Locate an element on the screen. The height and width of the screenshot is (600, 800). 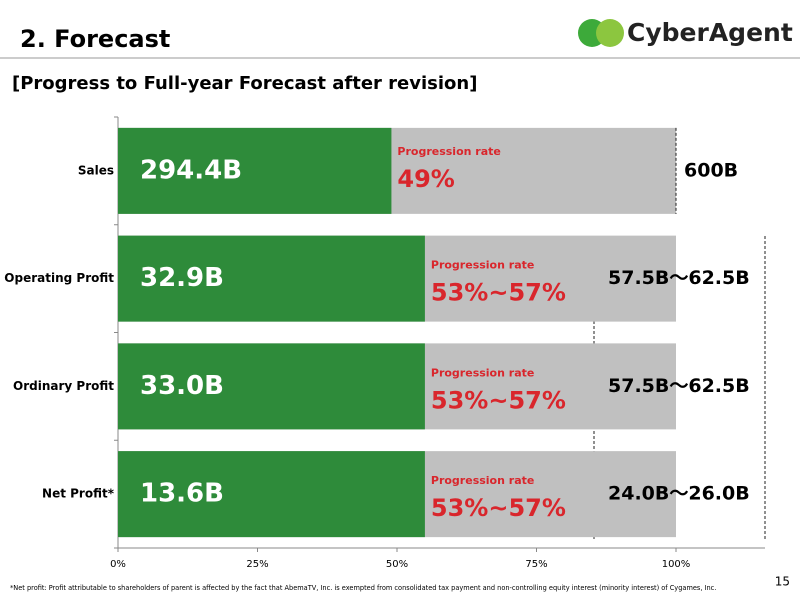
category-label: Ordinary Profit is located at coordinates (63, 386).